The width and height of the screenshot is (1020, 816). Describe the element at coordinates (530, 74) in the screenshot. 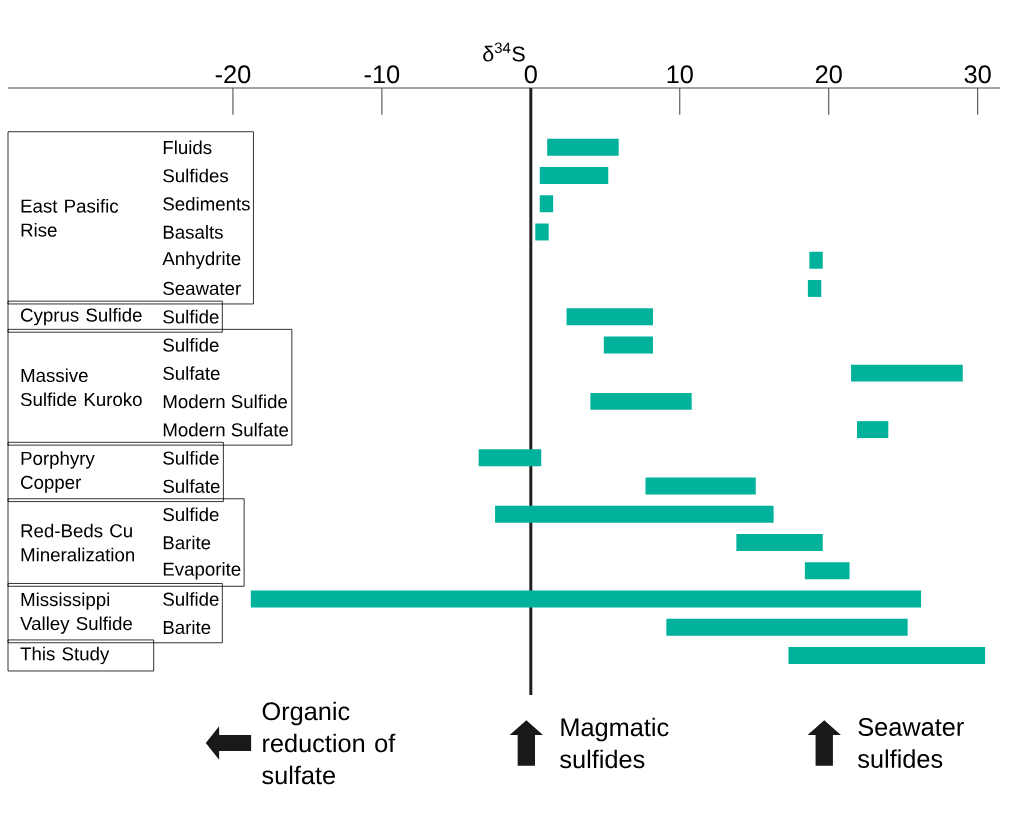

I see `x-tick-label: 0` at that location.